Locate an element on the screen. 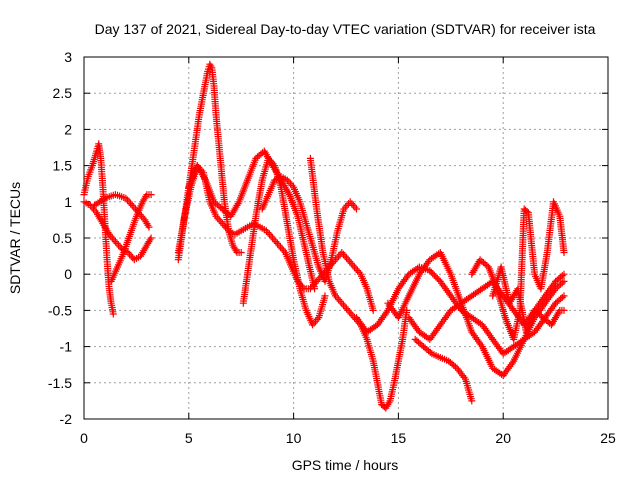 The image size is (640, 480). y-tick-label: -1.5 is located at coordinates (60, 383).